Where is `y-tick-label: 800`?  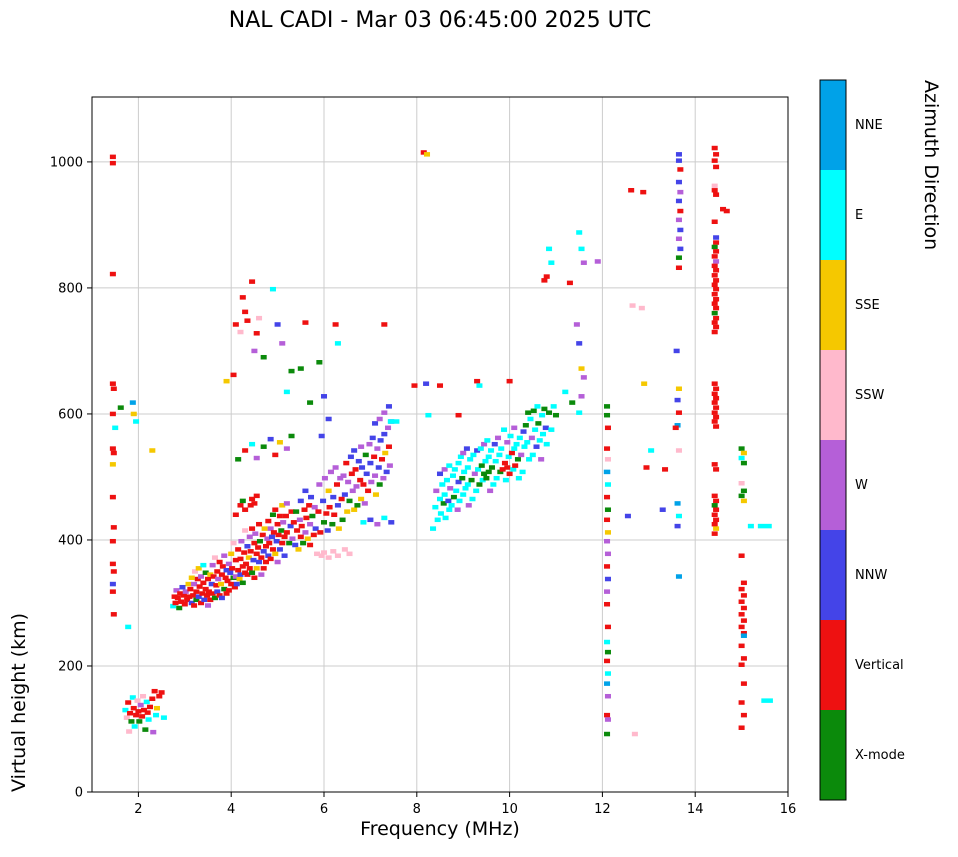 y-tick-label: 800 is located at coordinates (70, 288).